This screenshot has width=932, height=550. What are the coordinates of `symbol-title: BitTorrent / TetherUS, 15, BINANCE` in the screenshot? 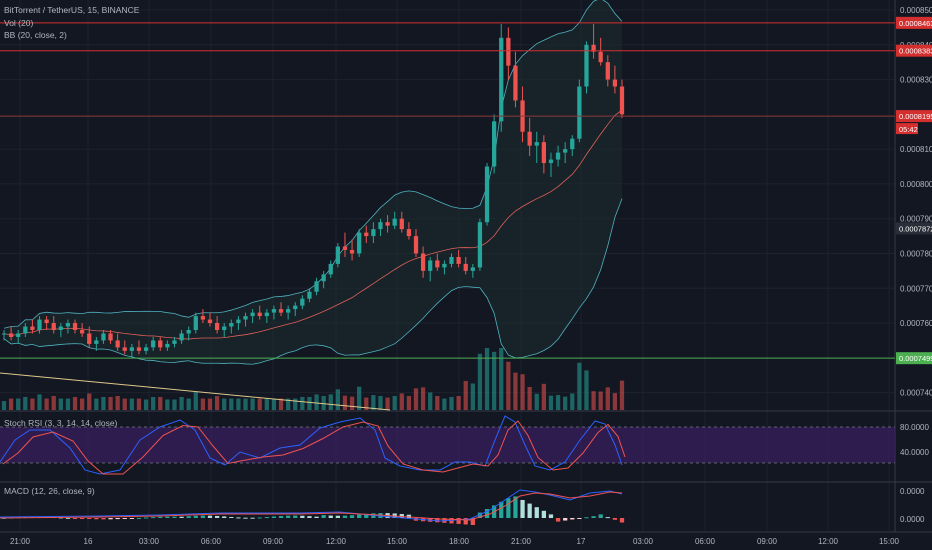 It's located at (72, 10).